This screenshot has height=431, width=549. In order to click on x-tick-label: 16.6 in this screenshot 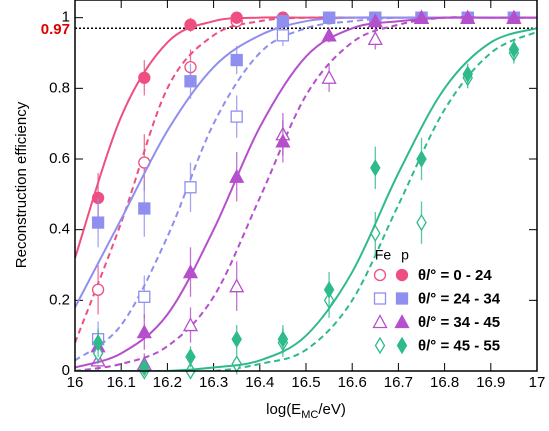, I will do `click(352, 382)`.